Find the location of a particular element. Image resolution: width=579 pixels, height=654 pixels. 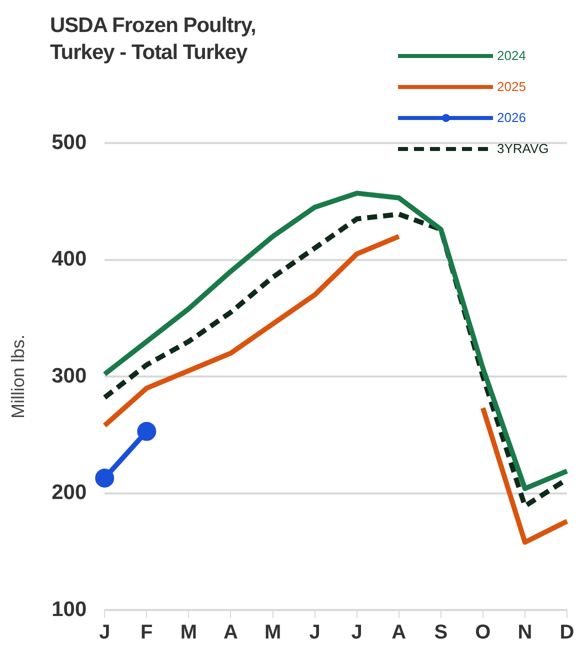

text: 2024 is located at coordinates (511, 55).